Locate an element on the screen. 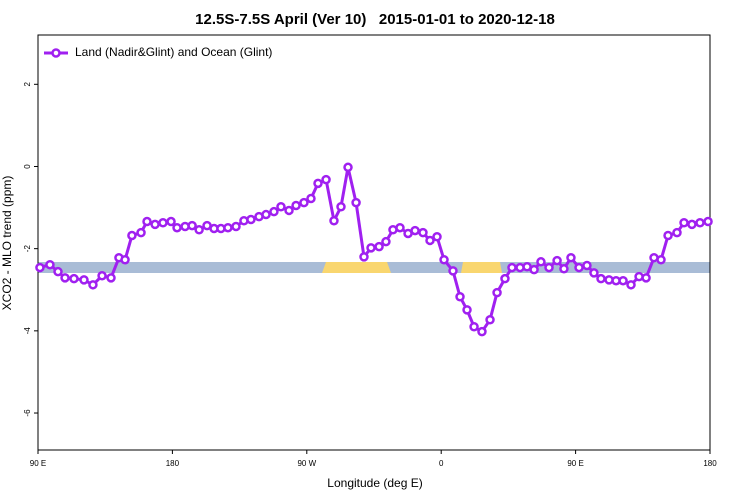 The width and height of the screenshot is (750, 500). y-axis-label: XCO2 - MLO trend (ppm) is located at coordinates (7, 243).